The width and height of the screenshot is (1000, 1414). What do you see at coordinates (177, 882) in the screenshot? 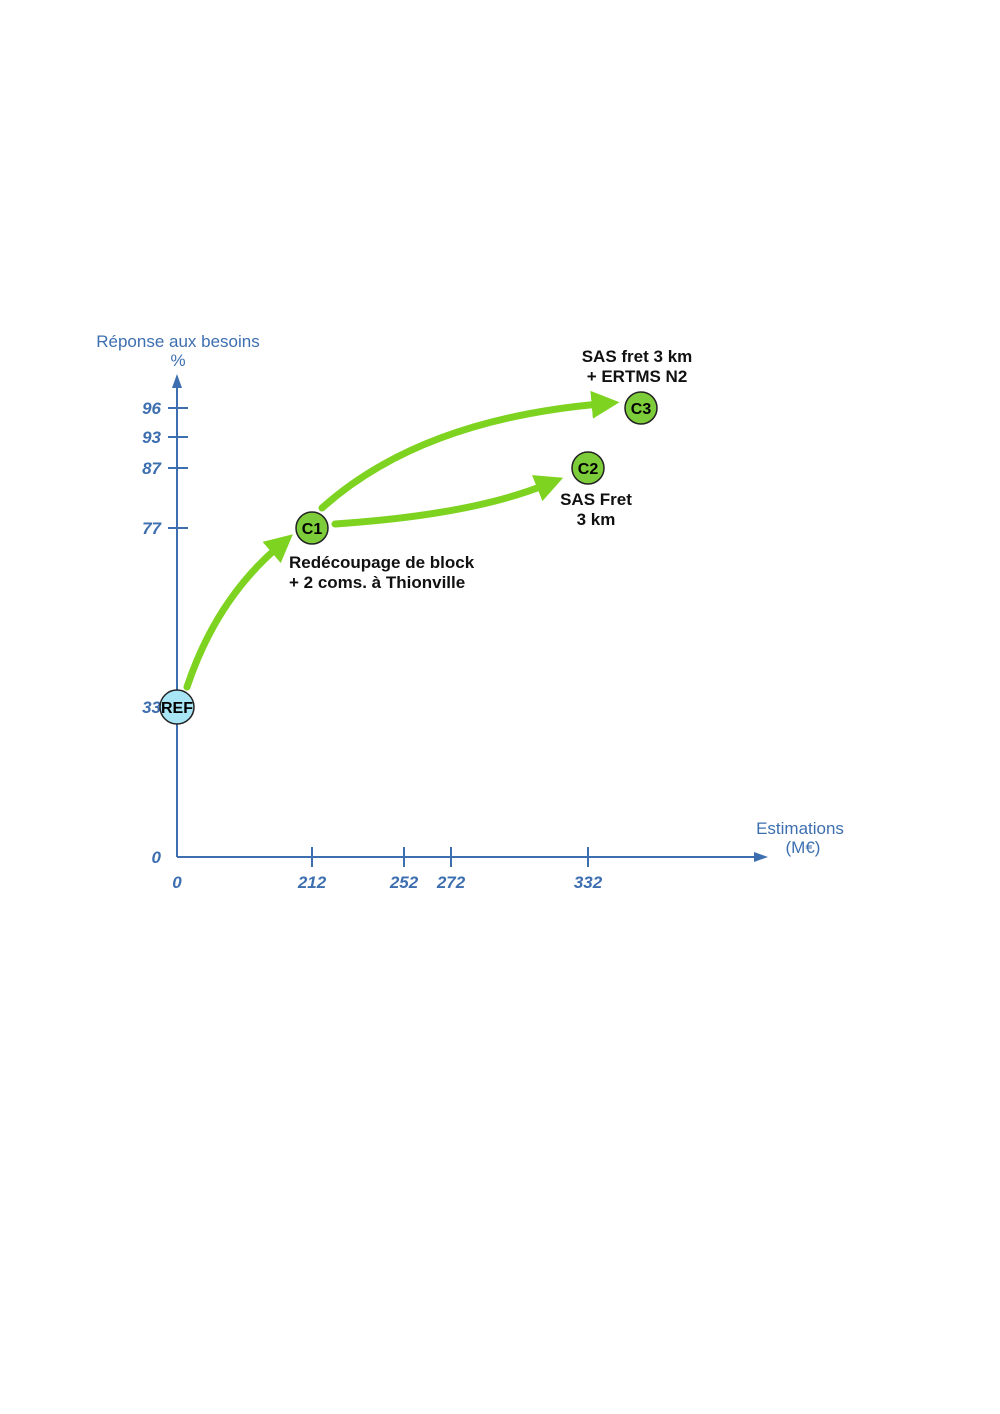
I see `x-tick-label-0: 0` at bounding box center [177, 882].